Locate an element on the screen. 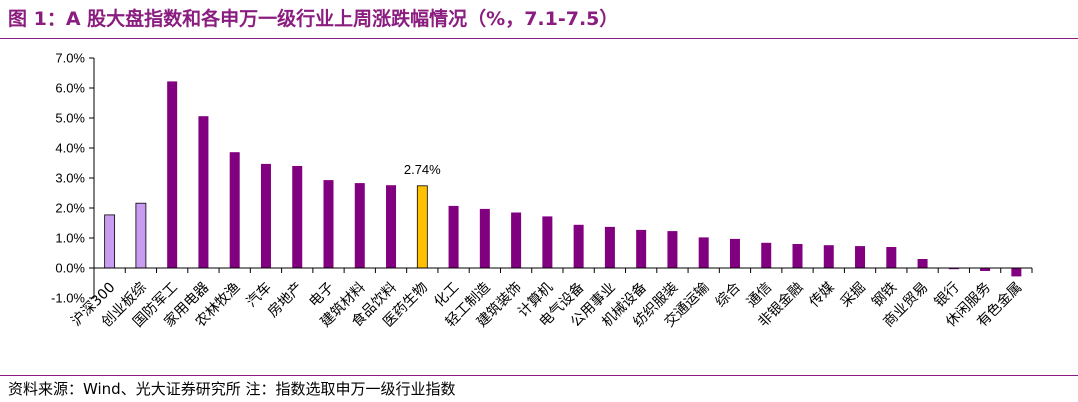 Image resolution: width=1078 pixels, height=402 pixels. category-label: 采掘 is located at coordinates (853, 295).